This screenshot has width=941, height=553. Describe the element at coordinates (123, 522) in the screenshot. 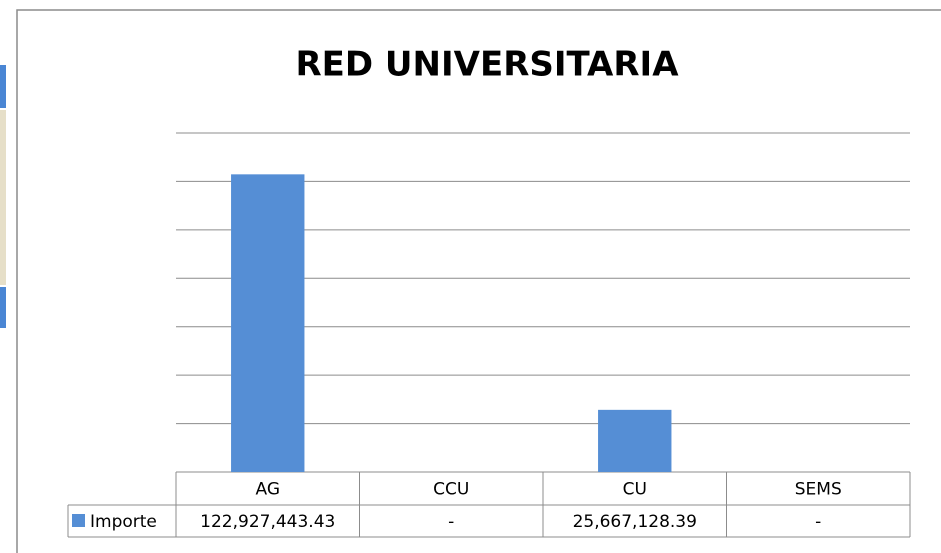

I see `legend-label: Importe` at that location.